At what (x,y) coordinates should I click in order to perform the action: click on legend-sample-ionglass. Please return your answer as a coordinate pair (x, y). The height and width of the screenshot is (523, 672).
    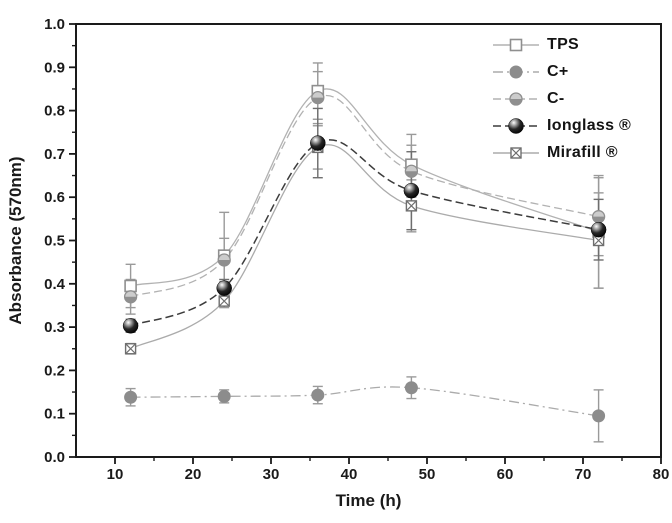
    Looking at the image, I should click on (516, 125).